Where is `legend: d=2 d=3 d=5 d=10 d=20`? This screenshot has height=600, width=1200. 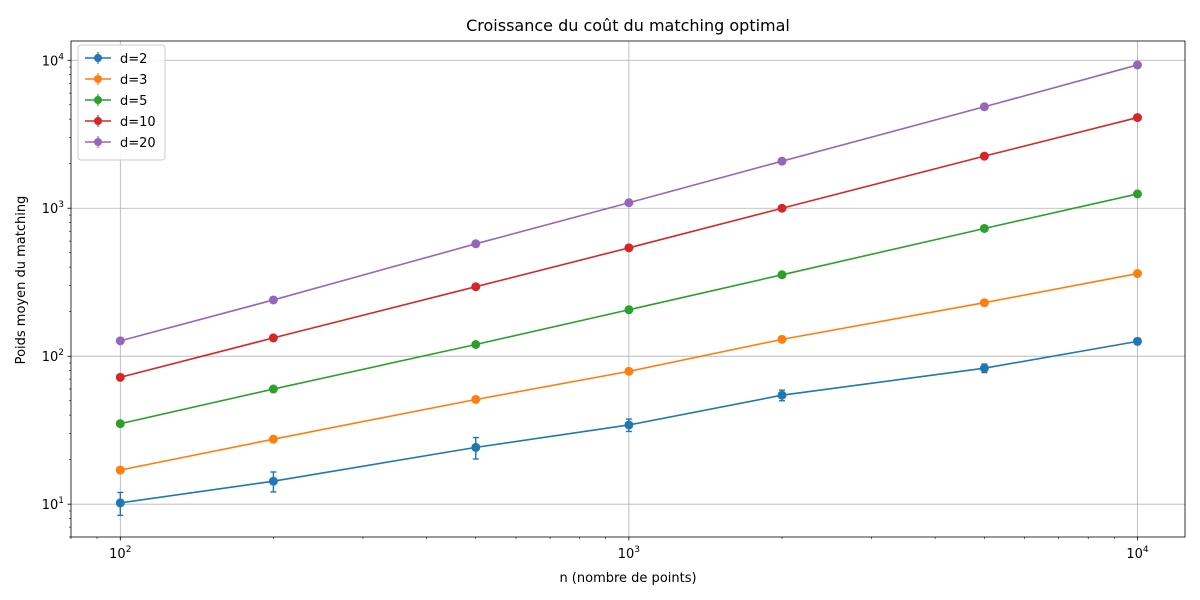 legend: d=2 d=3 d=5 d=10 d=20 is located at coordinates (121, 102).